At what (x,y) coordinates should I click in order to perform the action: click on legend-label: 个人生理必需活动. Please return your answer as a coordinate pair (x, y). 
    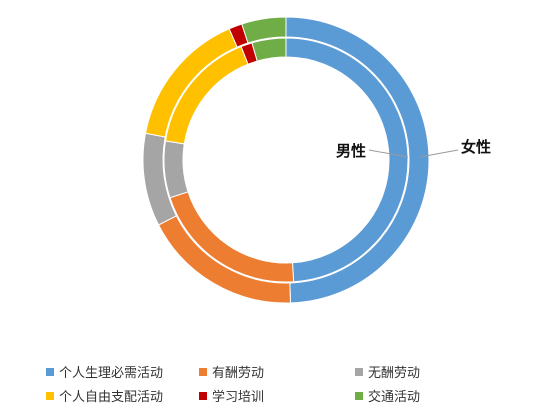
    Looking at the image, I should click on (111, 373).